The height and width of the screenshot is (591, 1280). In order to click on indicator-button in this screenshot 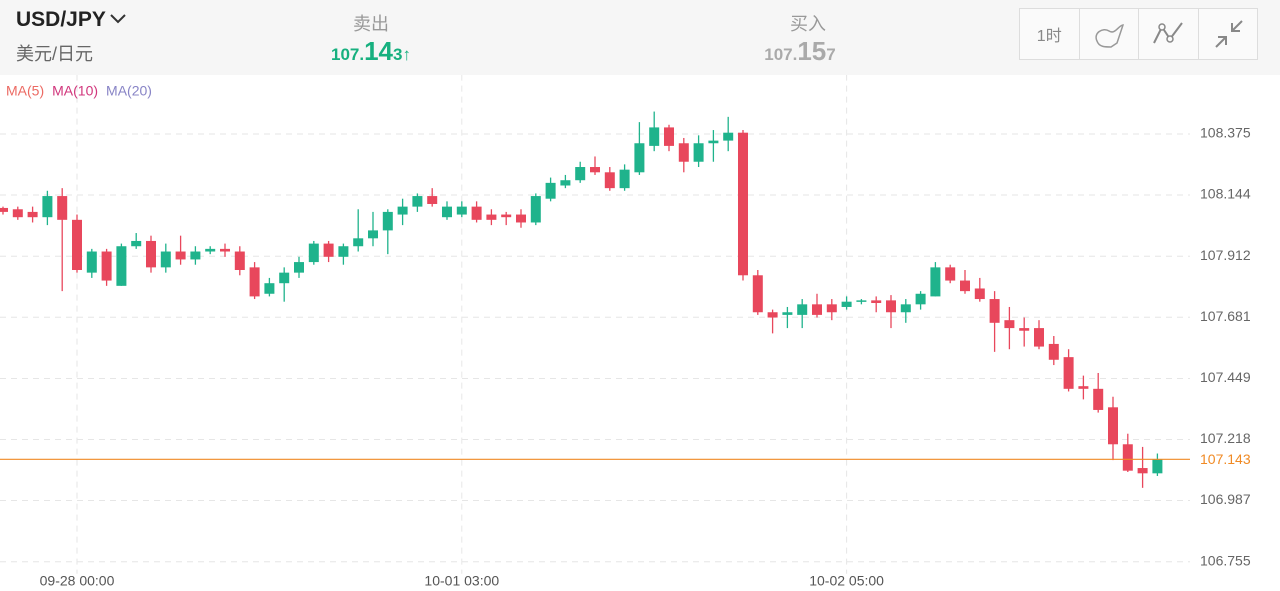, I will do `click(1169, 34)`.